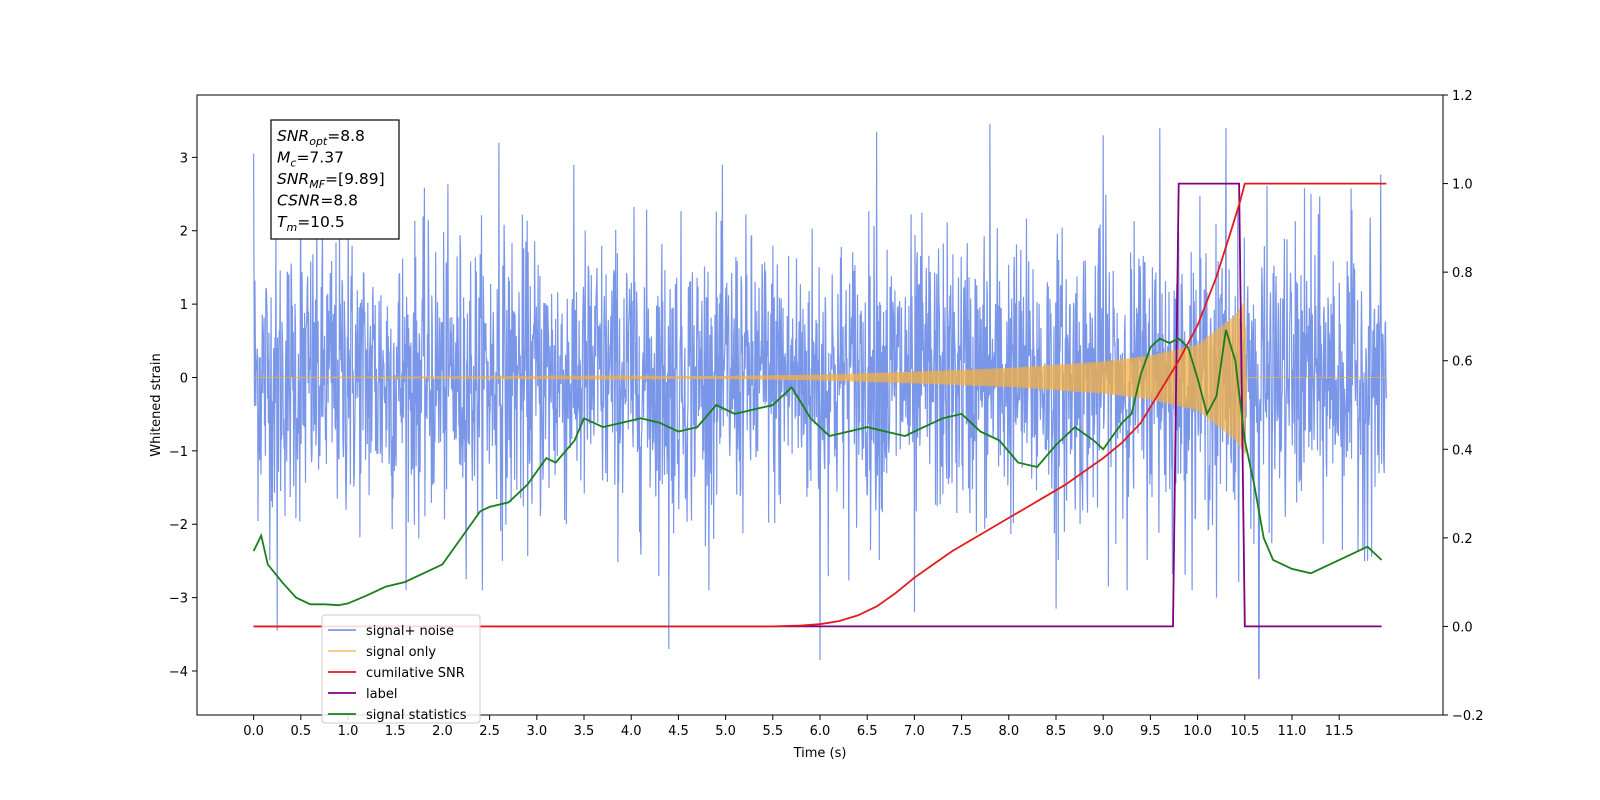 This screenshot has height=800, width=1600. I want to click on y-tick-label: 2, so click(184, 232).